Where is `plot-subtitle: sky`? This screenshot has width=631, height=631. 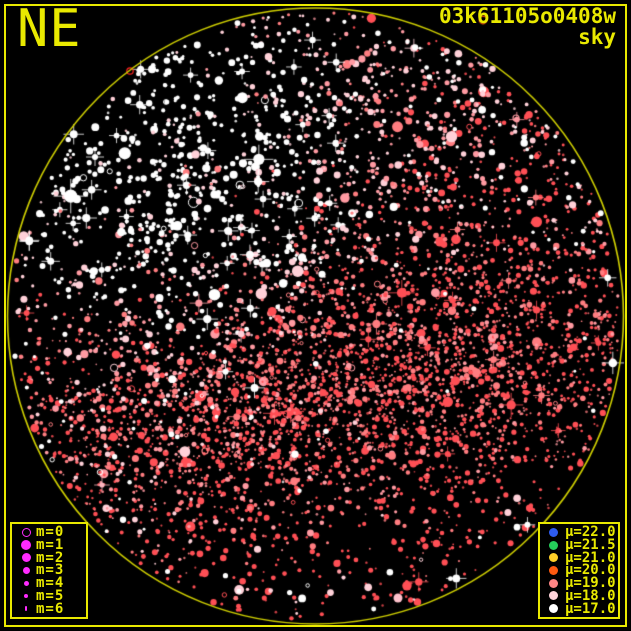 plot-subtitle: sky is located at coordinates (597, 37).